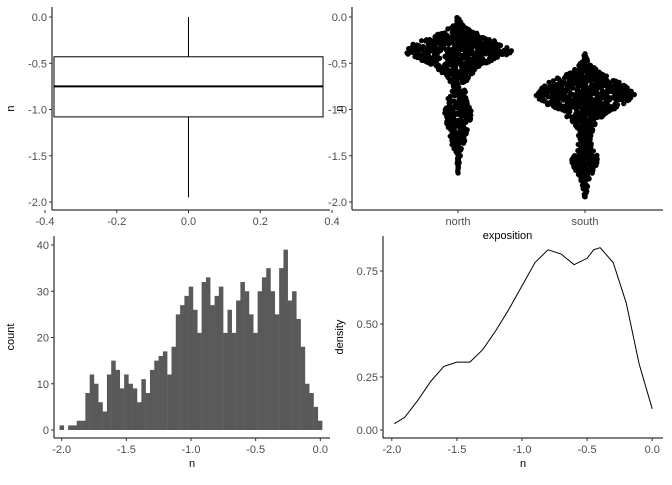 The image size is (672, 485). Describe the element at coordinates (367, 431) in the screenshot. I see `y-tick-label: 0.00` at that location.